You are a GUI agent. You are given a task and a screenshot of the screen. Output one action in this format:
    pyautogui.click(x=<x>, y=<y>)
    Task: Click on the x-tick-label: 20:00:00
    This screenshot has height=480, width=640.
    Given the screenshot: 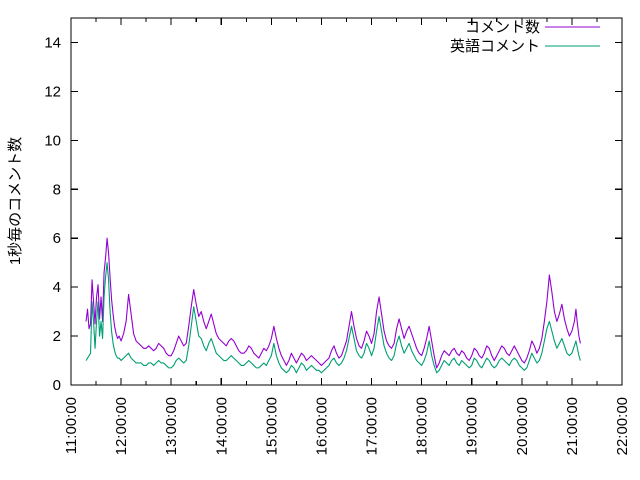 What is the action you would take?
    pyautogui.click(x=522, y=426)
    